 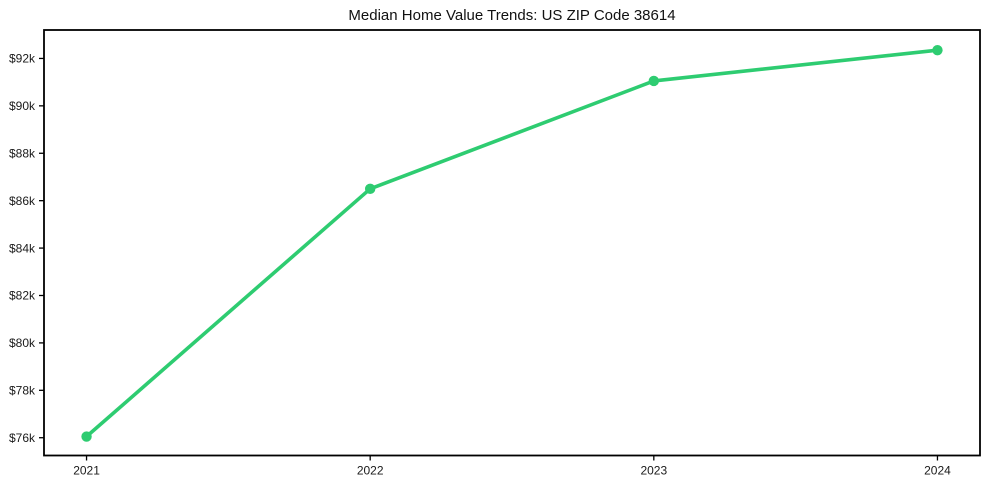 I want to click on y-tick-label: $88k, so click(x=22, y=153).